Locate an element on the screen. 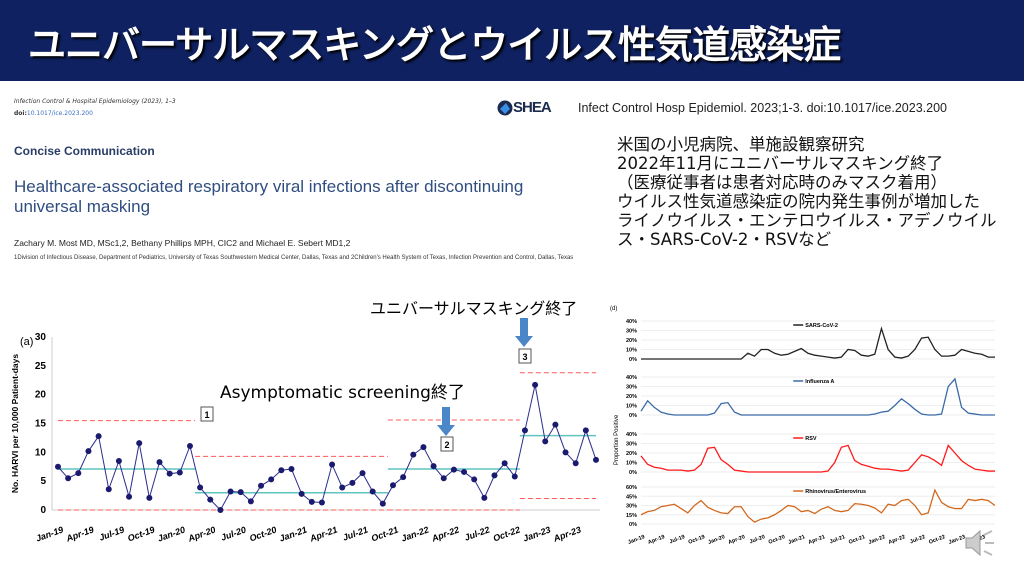 The height and width of the screenshot is (576, 1024). masking-end-label: ユニバーサルマスキング終了 is located at coordinates (474, 308).